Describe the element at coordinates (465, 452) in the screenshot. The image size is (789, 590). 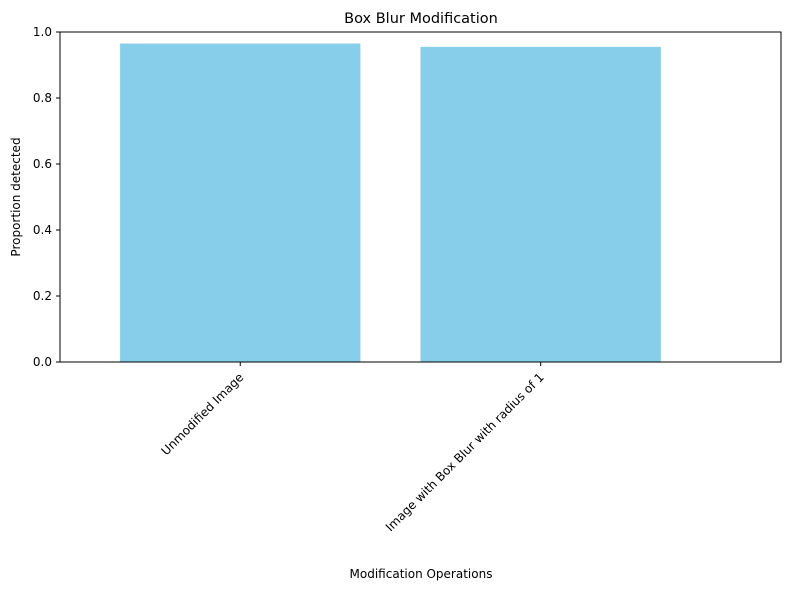
I see `x-tick-label-1: Image with Box Blur with radius of 1` at that location.